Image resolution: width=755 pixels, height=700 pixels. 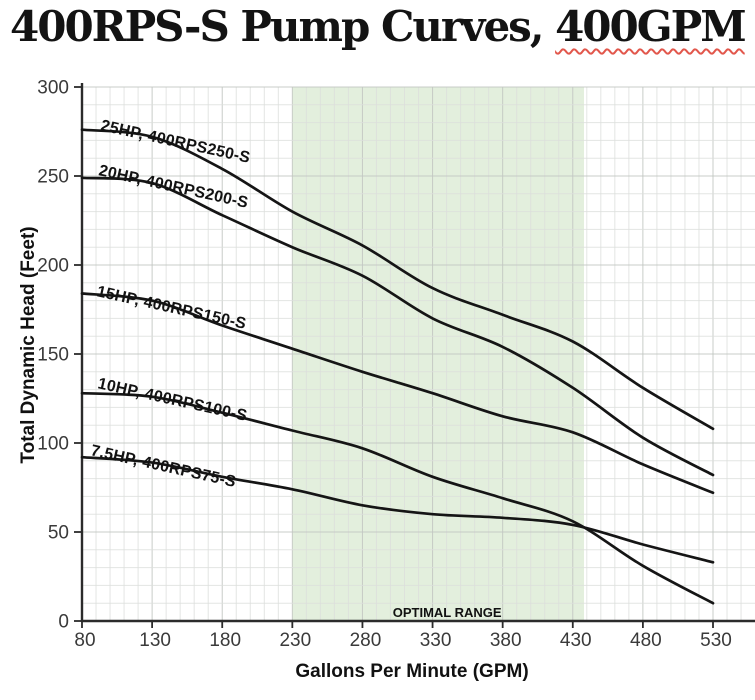 What do you see at coordinates (651, 26) in the screenshot?
I see `title-flow-value: 400GPM` at bounding box center [651, 26].